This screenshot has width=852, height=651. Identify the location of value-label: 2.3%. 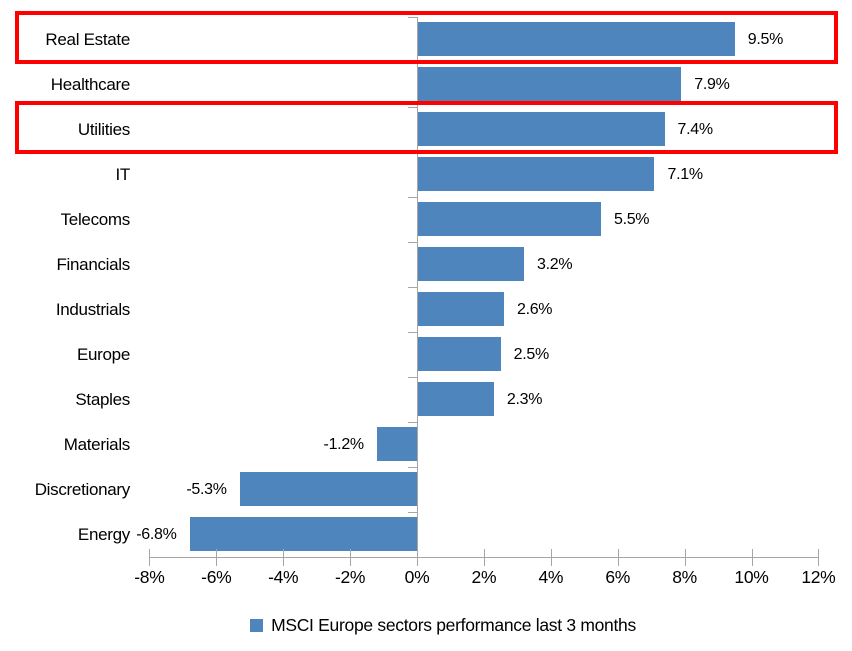
(524, 399).